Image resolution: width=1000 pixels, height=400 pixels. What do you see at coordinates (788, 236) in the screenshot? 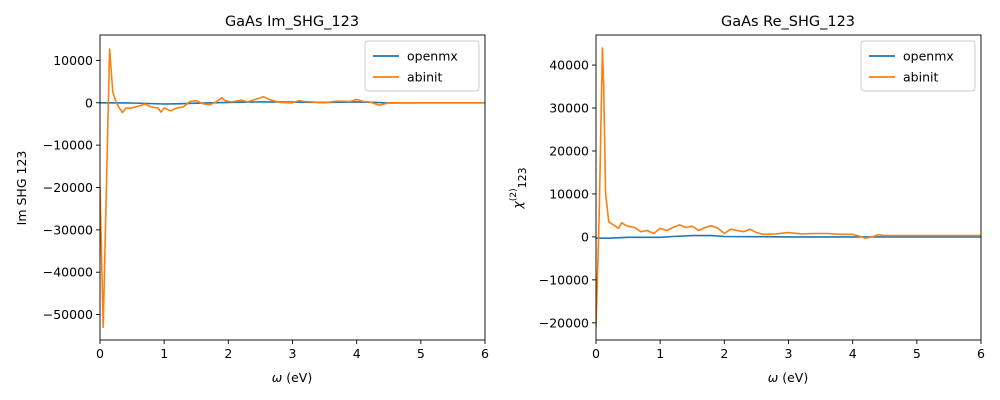
I see `series-line-openmx` at bounding box center [788, 236].